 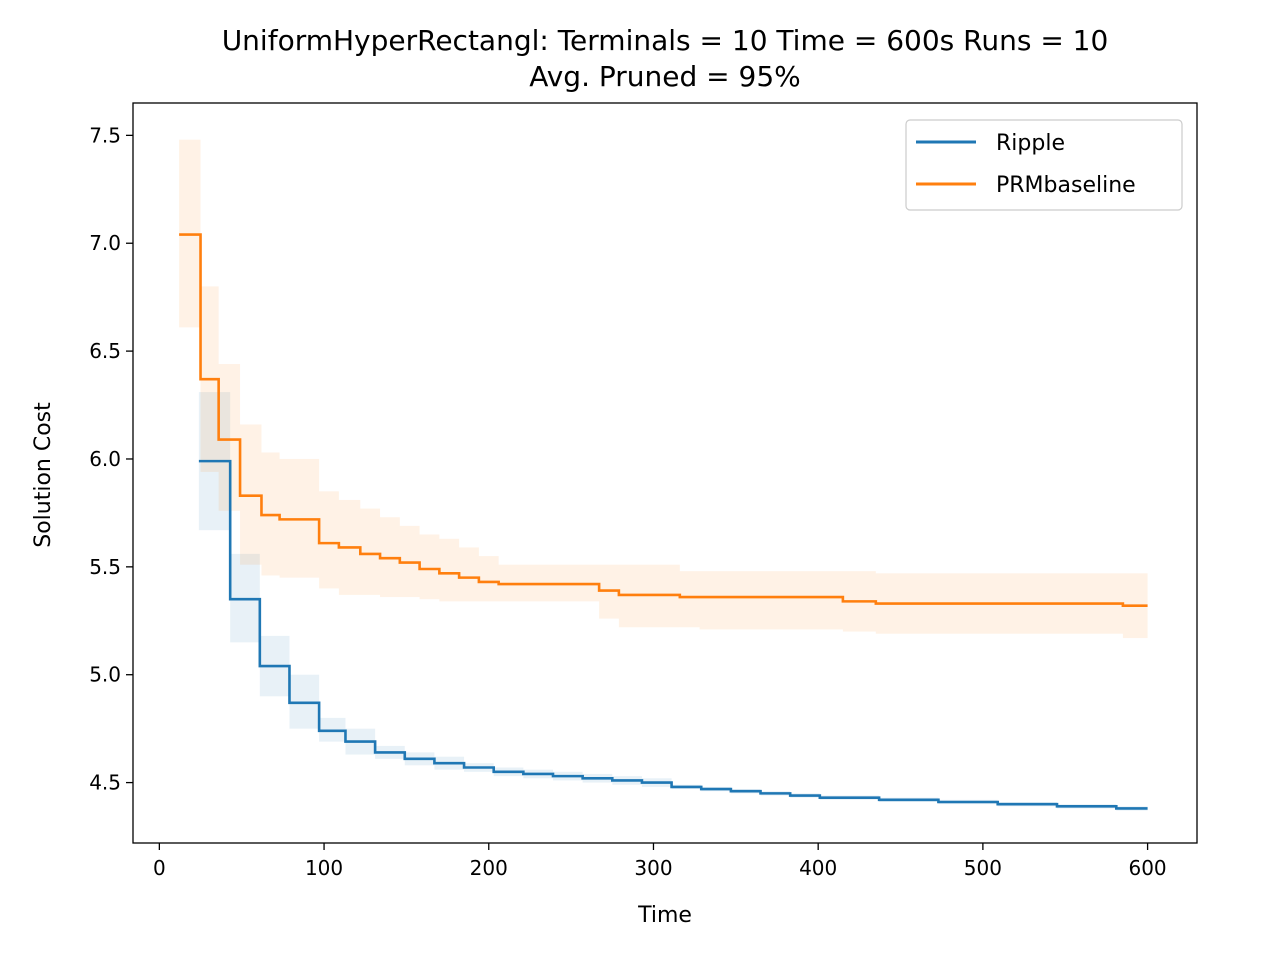 What do you see at coordinates (818, 868) in the screenshot?
I see `x-tick-label: 400` at bounding box center [818, 868].